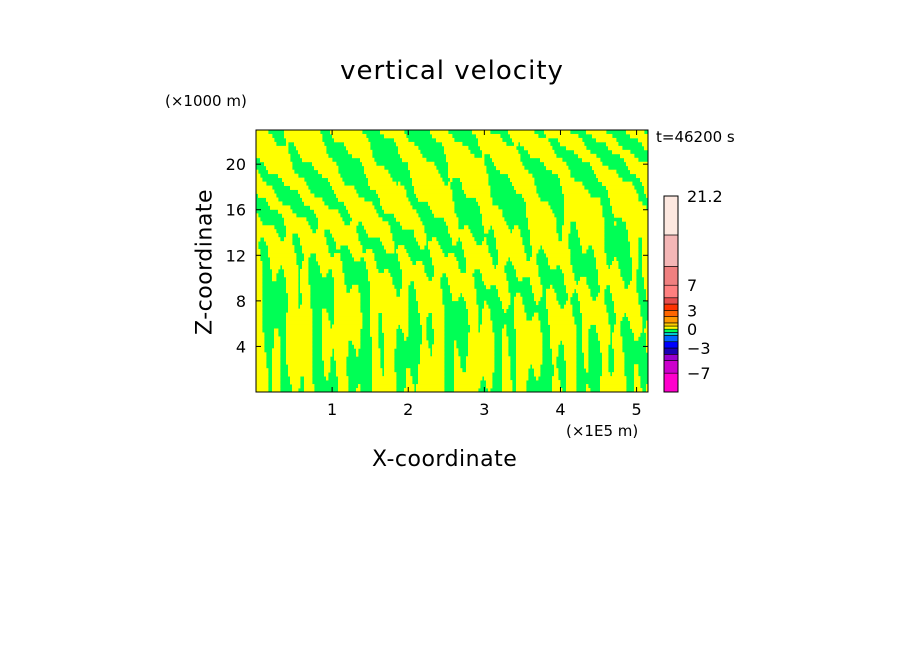  Describe the element at coordinates (560, 409) in the screenshot. I see `x-tick-label: 4` at that location.